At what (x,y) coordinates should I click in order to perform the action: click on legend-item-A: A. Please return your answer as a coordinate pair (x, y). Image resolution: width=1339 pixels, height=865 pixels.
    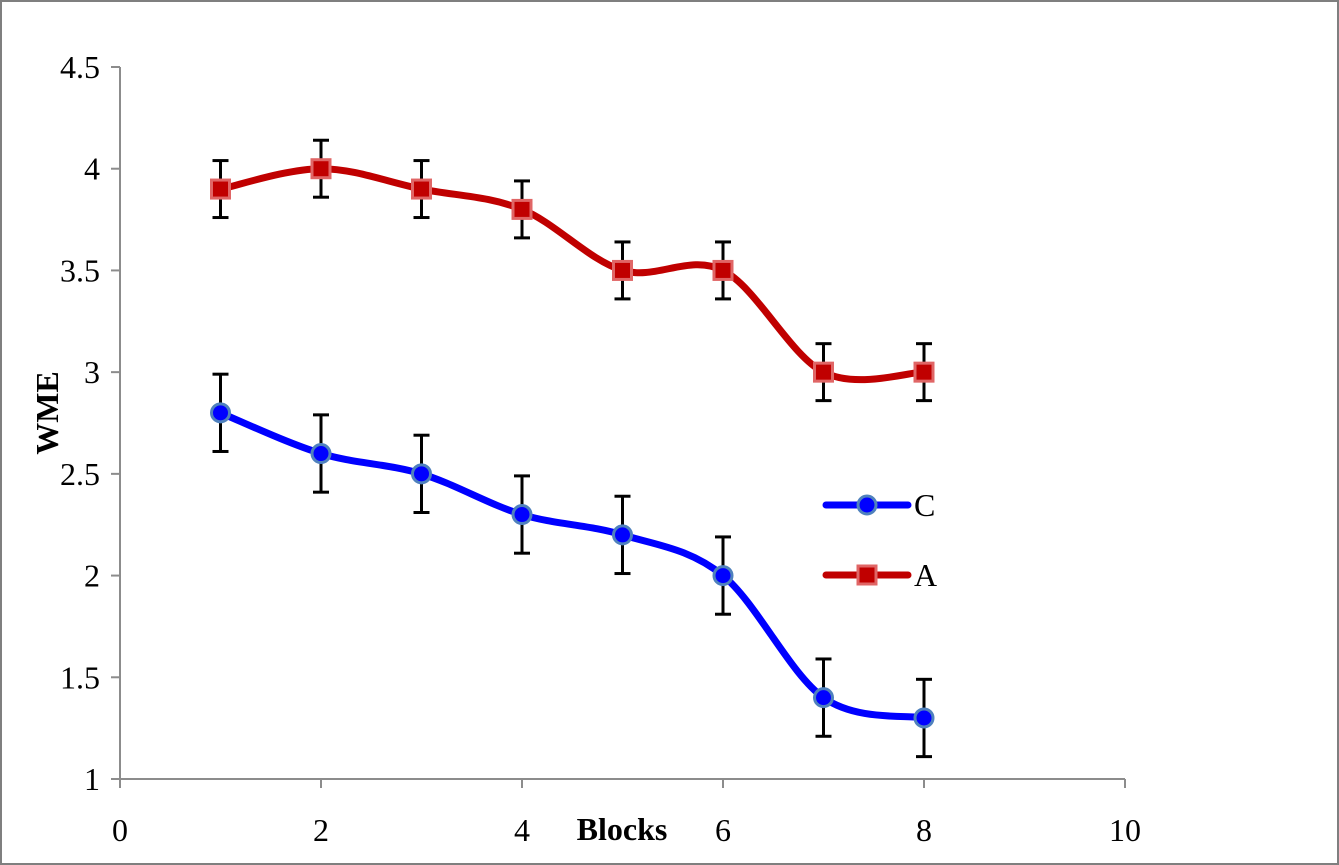
    Looking at the image, I should click on (879, 575).